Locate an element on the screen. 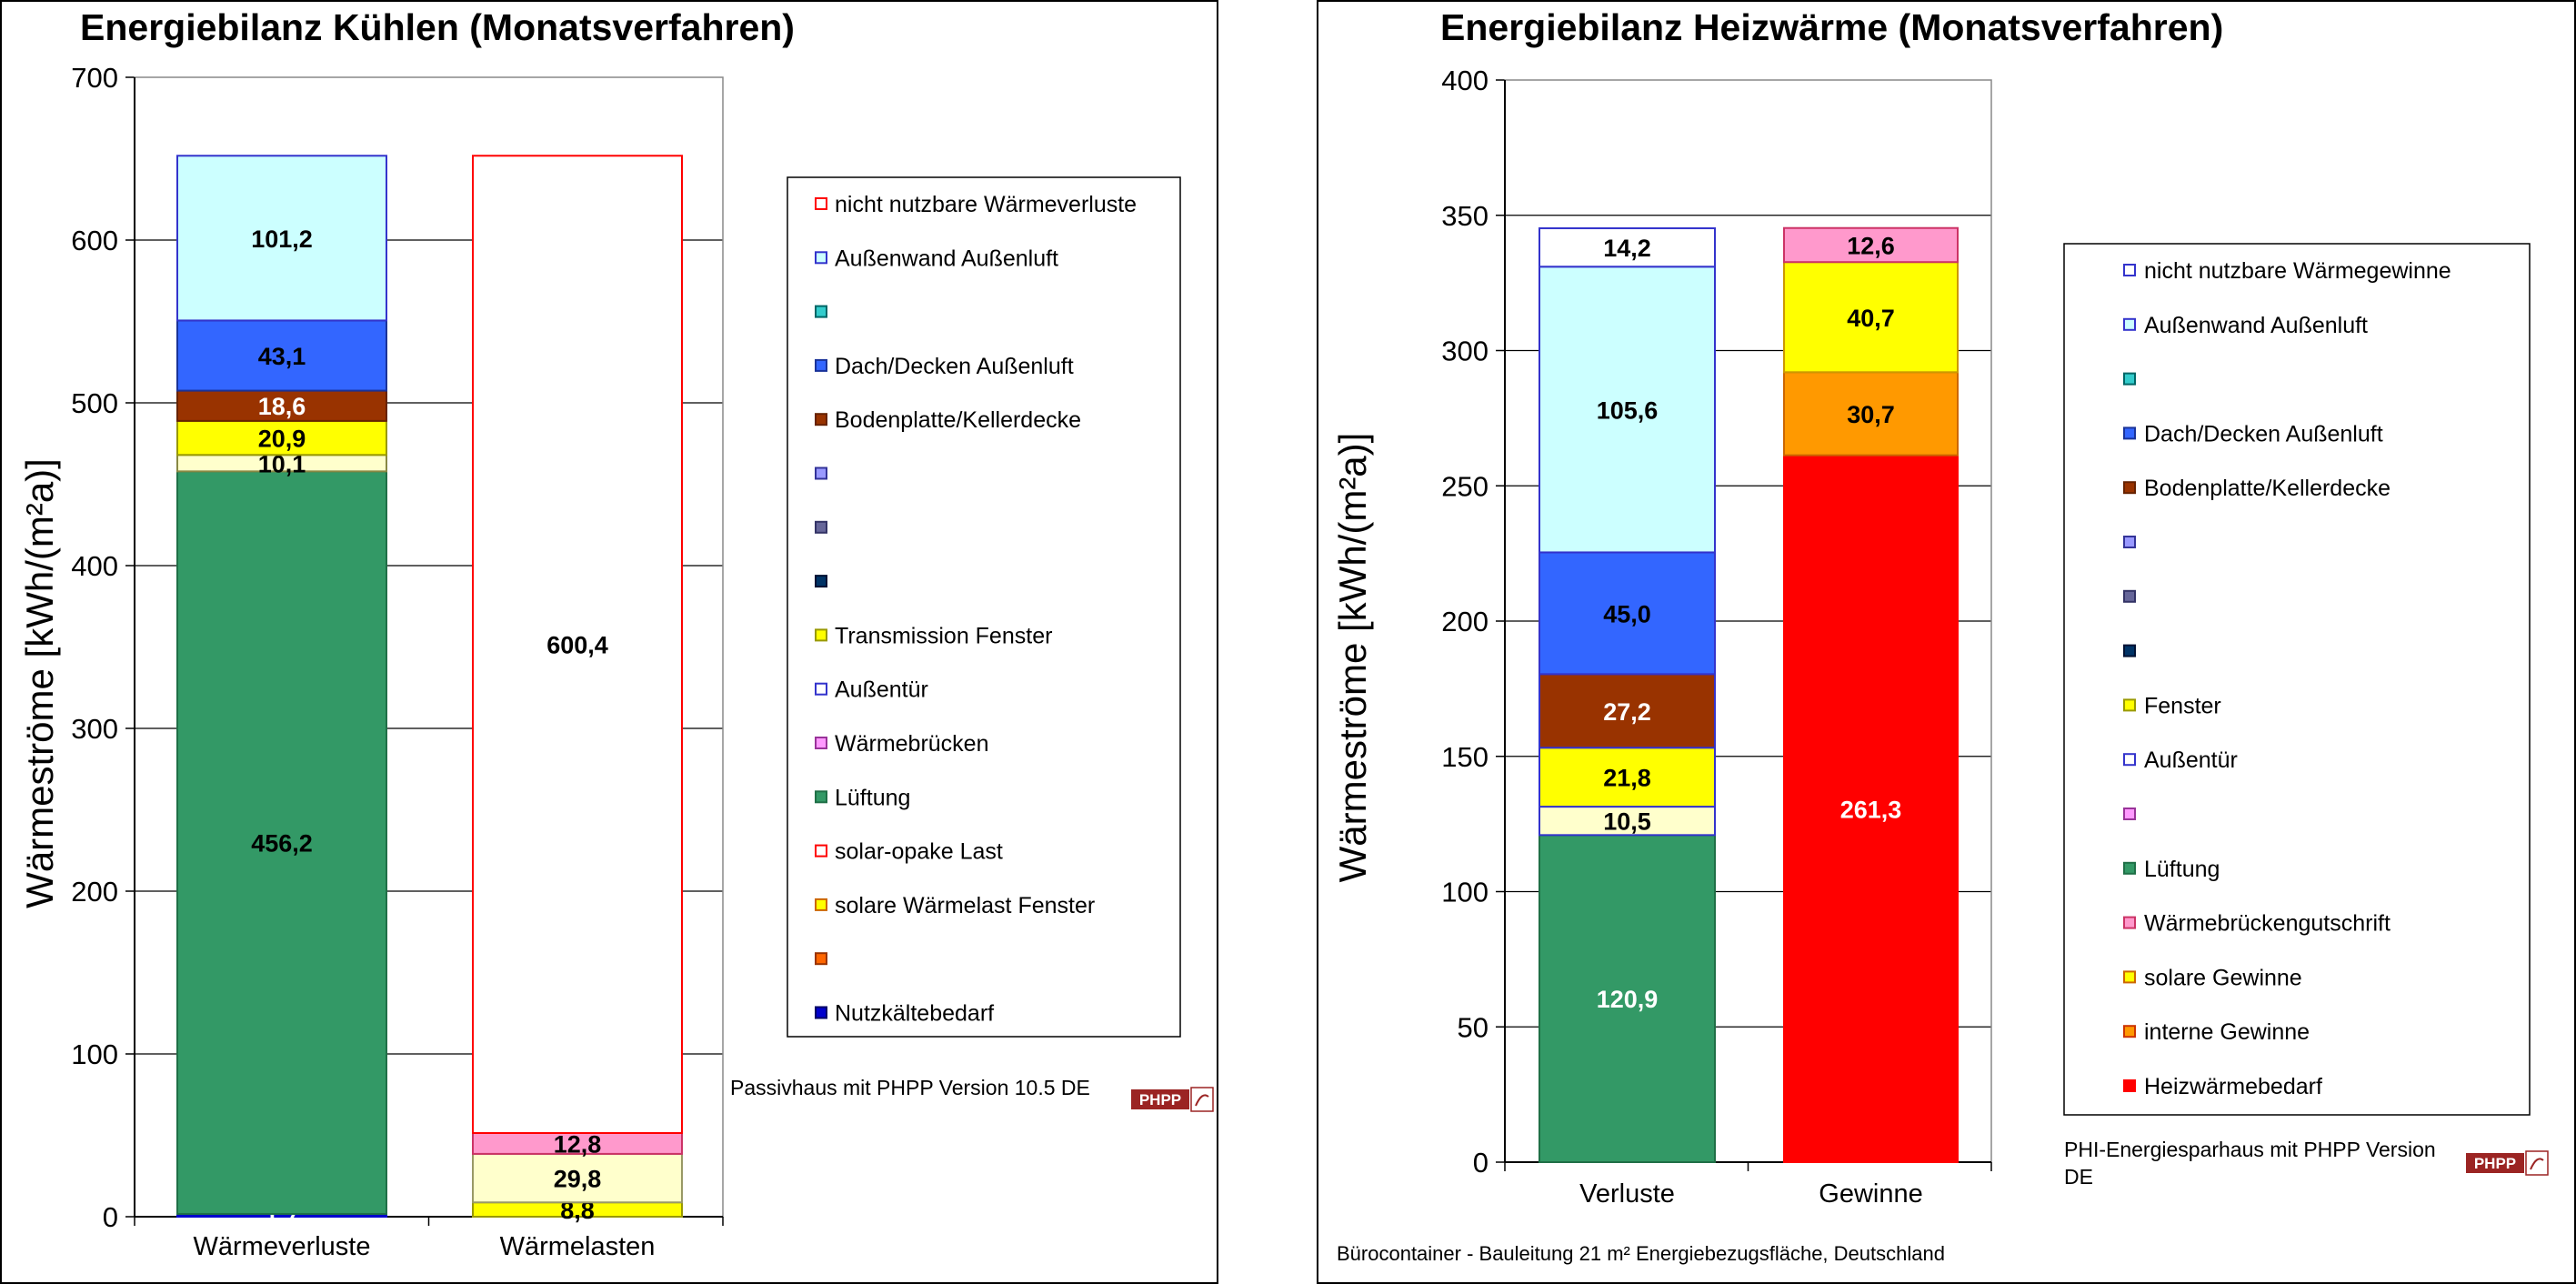  x-category-label: Gewinne is located at coordinates (1871, 1194).